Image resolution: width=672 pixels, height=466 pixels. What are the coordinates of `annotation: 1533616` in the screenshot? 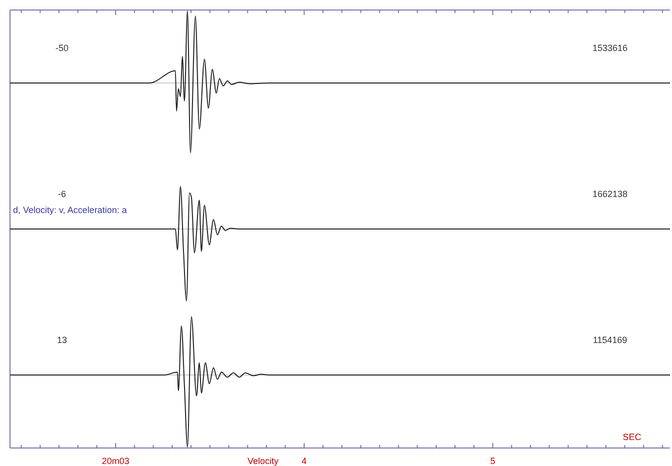 It's located at (610, 48).